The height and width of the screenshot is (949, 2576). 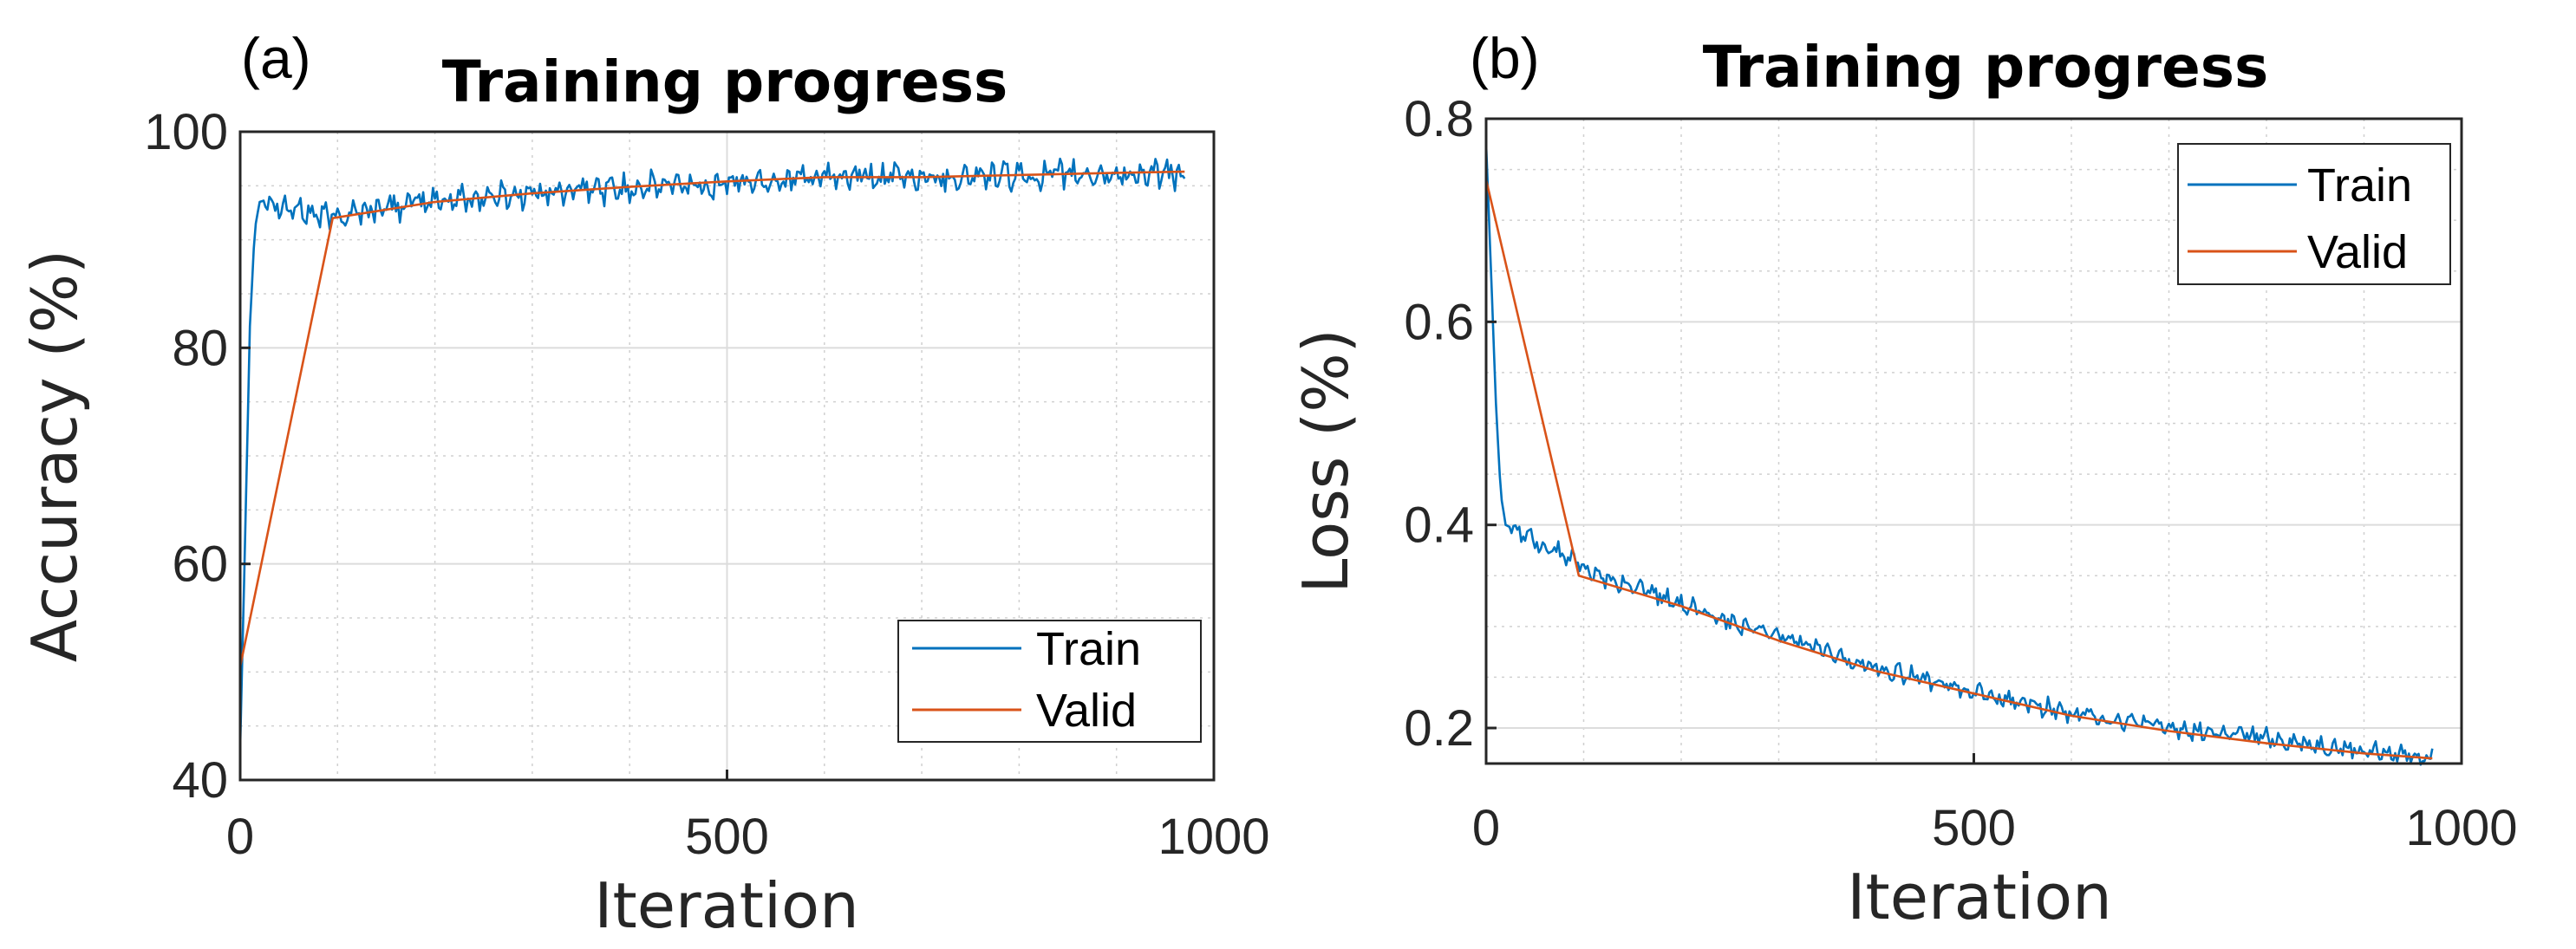 I want to click on y-tick-label: 0.4, so click(x=1439, y=525).